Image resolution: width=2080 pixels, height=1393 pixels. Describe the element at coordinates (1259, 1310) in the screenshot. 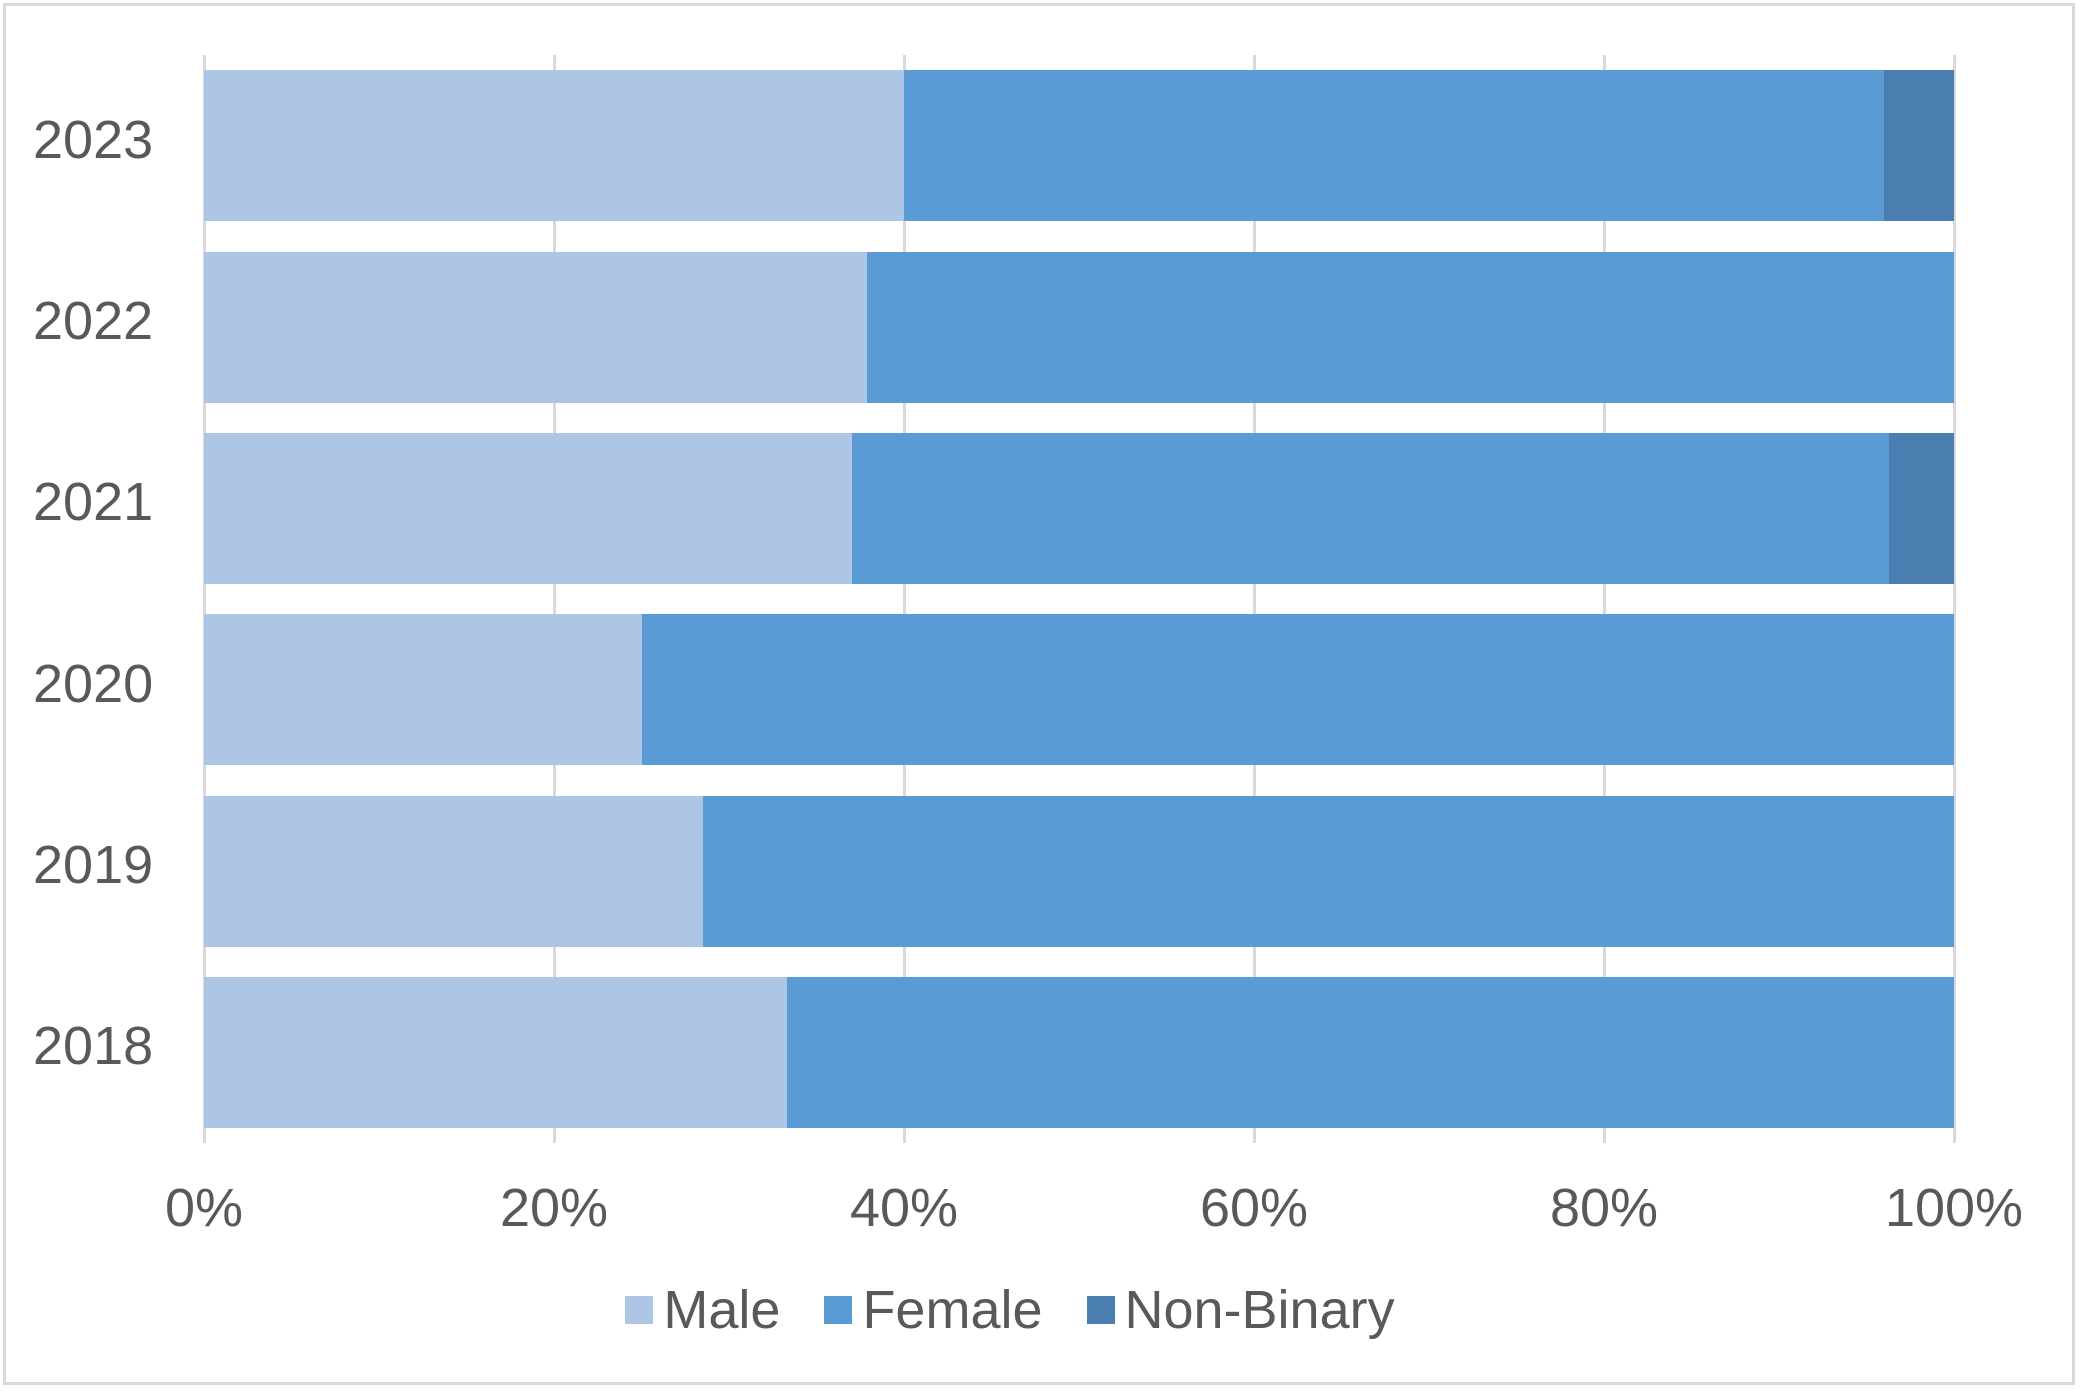

I see `legend-label-non-binary: Non-Binary` at that location.